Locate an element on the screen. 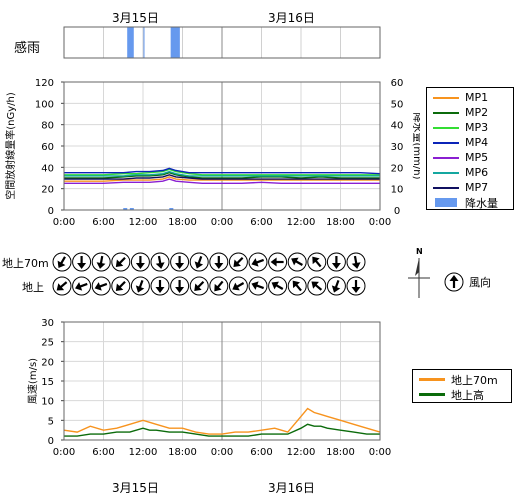  legend-item: 降水量 is located at coordinates (470, 202).